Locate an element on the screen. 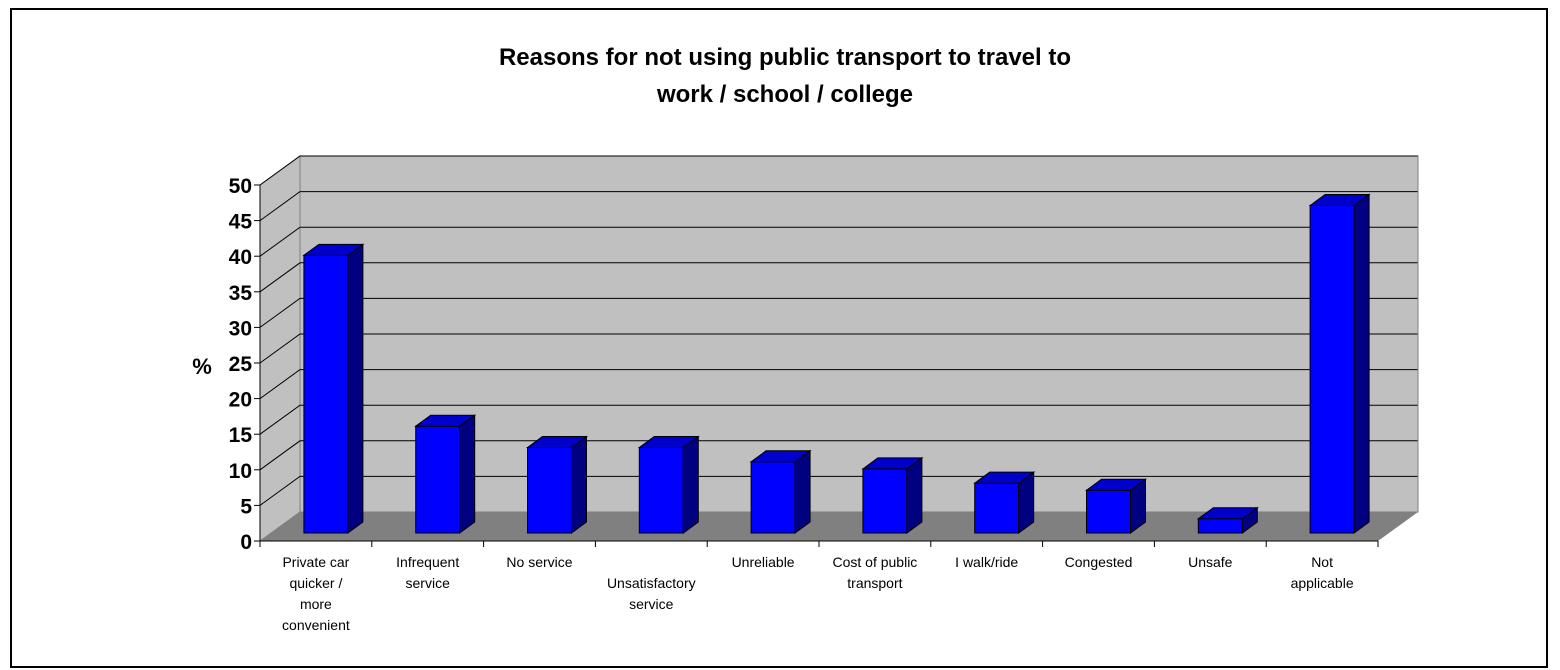 The image size is (1560, 670). x-category-label: Unreliable is located at coordinates (763, 562).